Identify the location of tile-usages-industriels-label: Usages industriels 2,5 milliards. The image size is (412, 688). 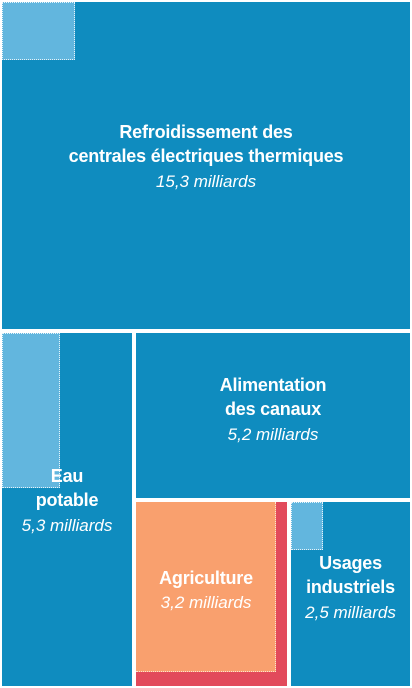
(350, 588).